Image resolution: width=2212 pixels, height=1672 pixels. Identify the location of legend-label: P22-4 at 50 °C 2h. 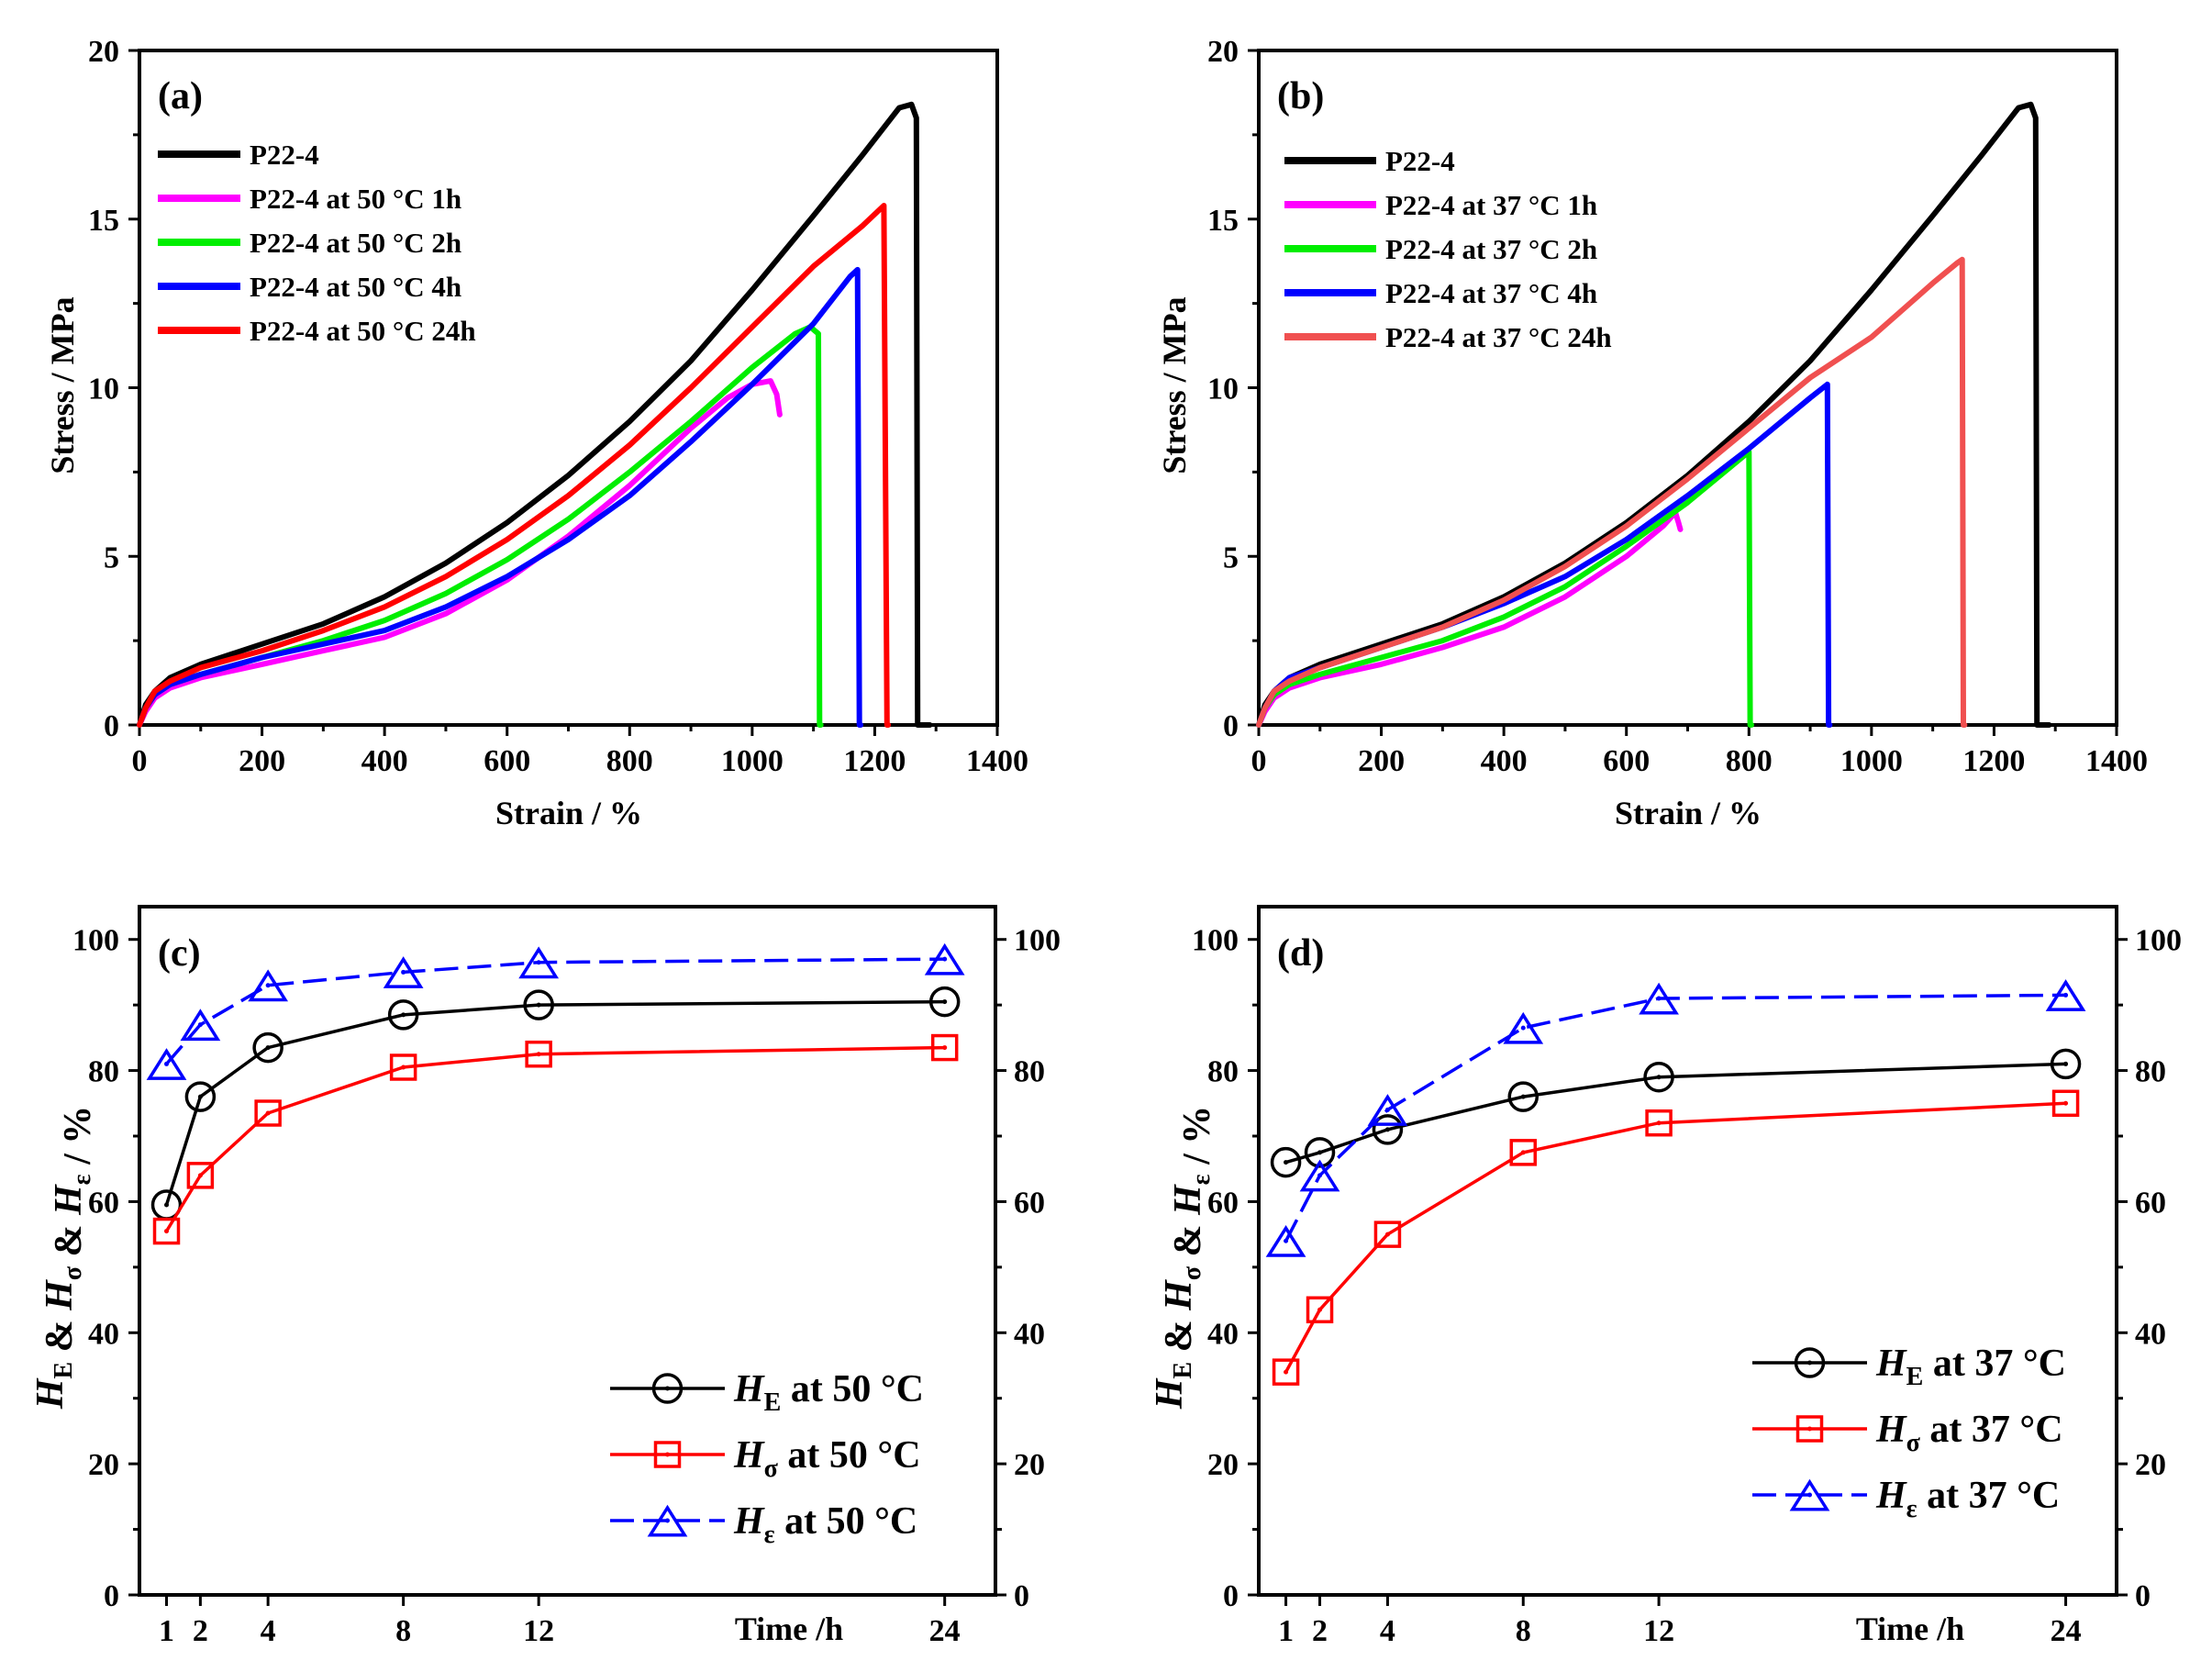
(355, 243).